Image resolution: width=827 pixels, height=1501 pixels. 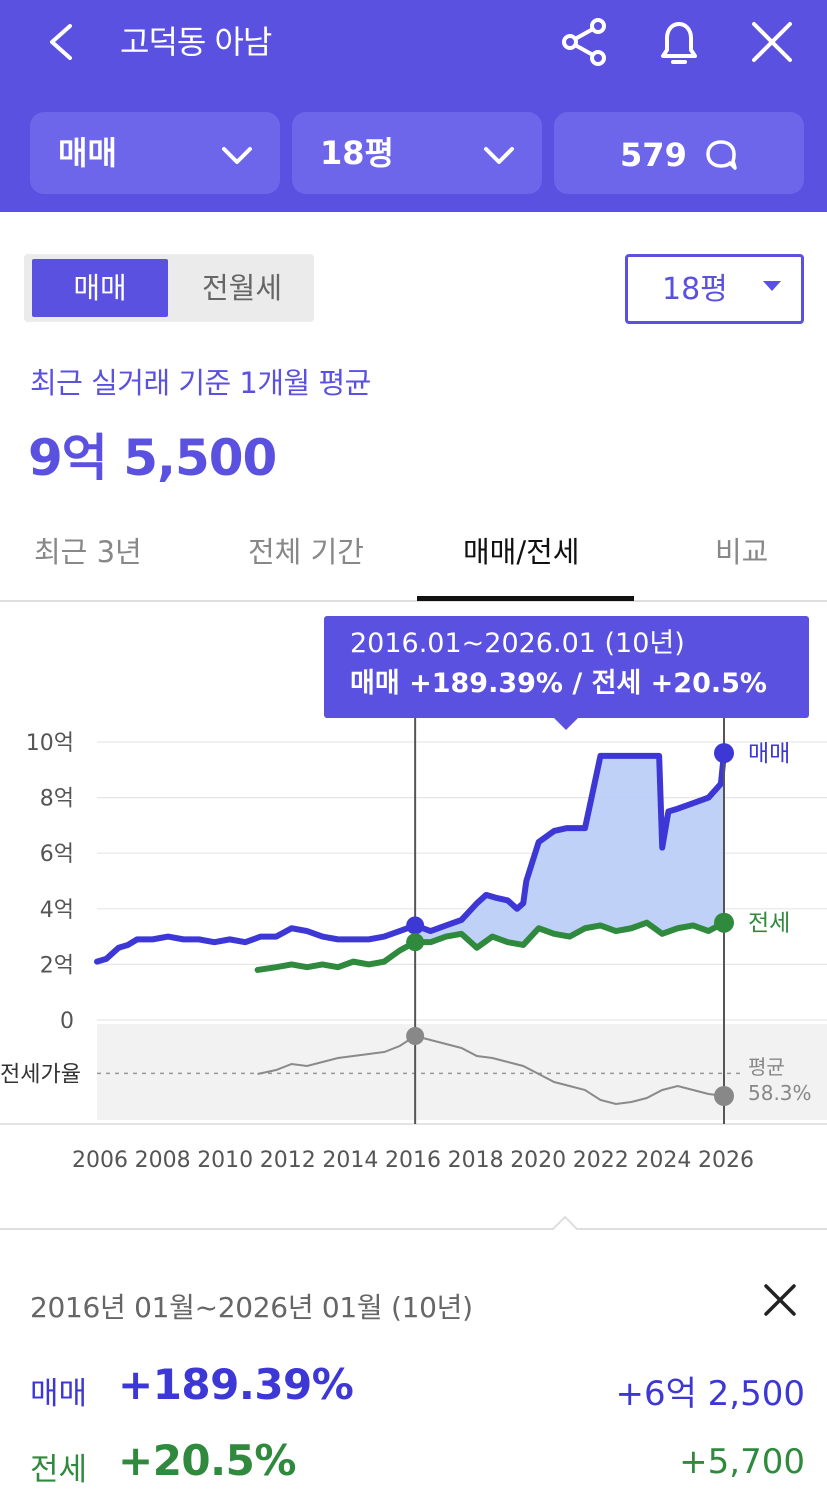 What do you see at coordinates (601, 1160) in the screenshot?
I see `x-tick-label: 2022` at bounding box center [601, 1160].